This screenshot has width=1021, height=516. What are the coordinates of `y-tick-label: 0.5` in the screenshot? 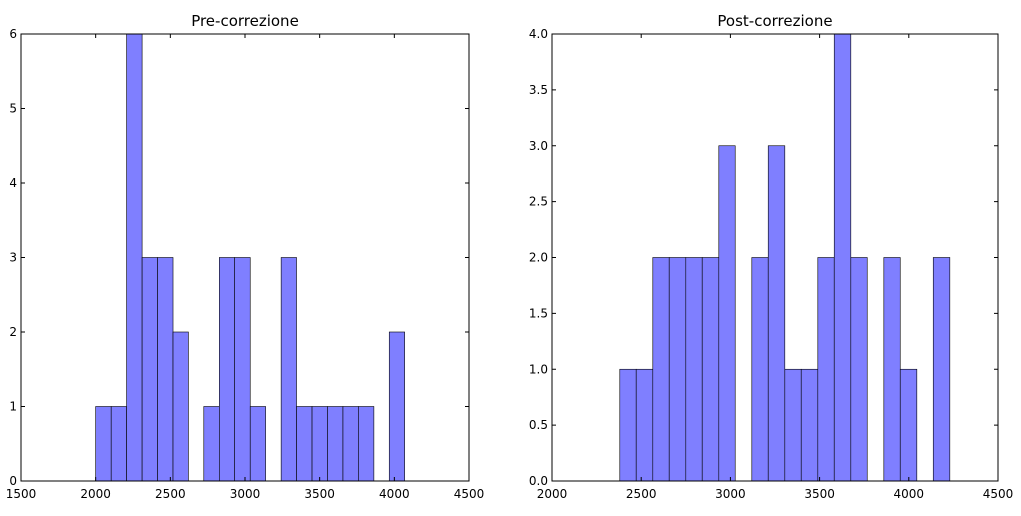 It's located at (538, 425).